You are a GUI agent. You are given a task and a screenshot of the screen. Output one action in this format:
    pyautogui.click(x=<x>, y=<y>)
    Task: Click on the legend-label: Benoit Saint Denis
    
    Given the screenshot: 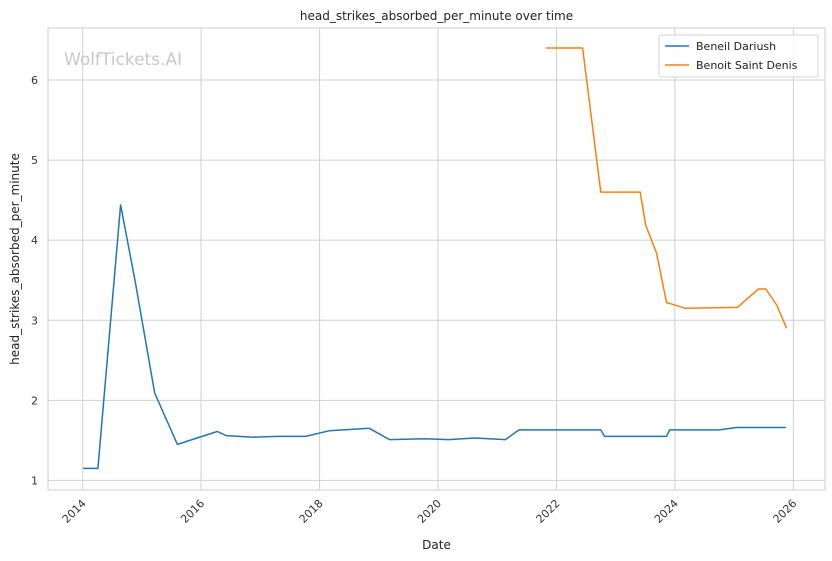 What is the action you would take?
    pyautogui.click(x=747, y=65)
    